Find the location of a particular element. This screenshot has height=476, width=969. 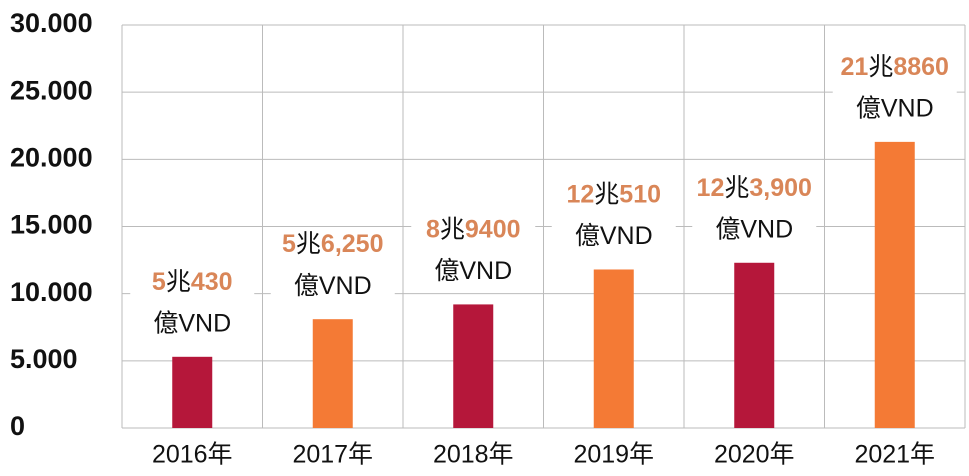

y-tick-label: 0 is located at coordinates (17, 426).